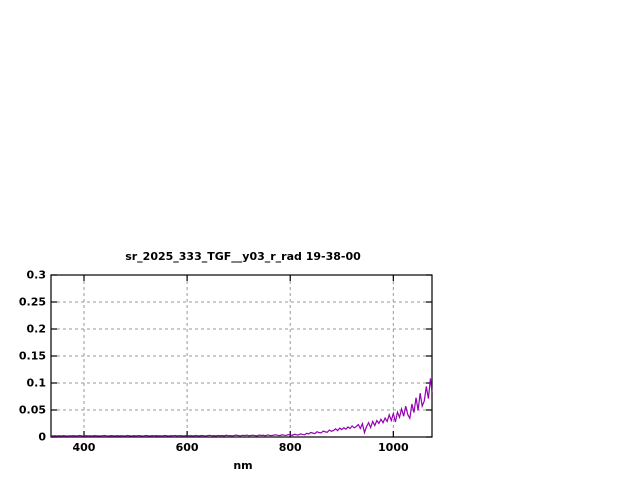  Describe the element at coordinates (32, 302) in the screenshot. I see `y-tick-label: 0.25` at that location.